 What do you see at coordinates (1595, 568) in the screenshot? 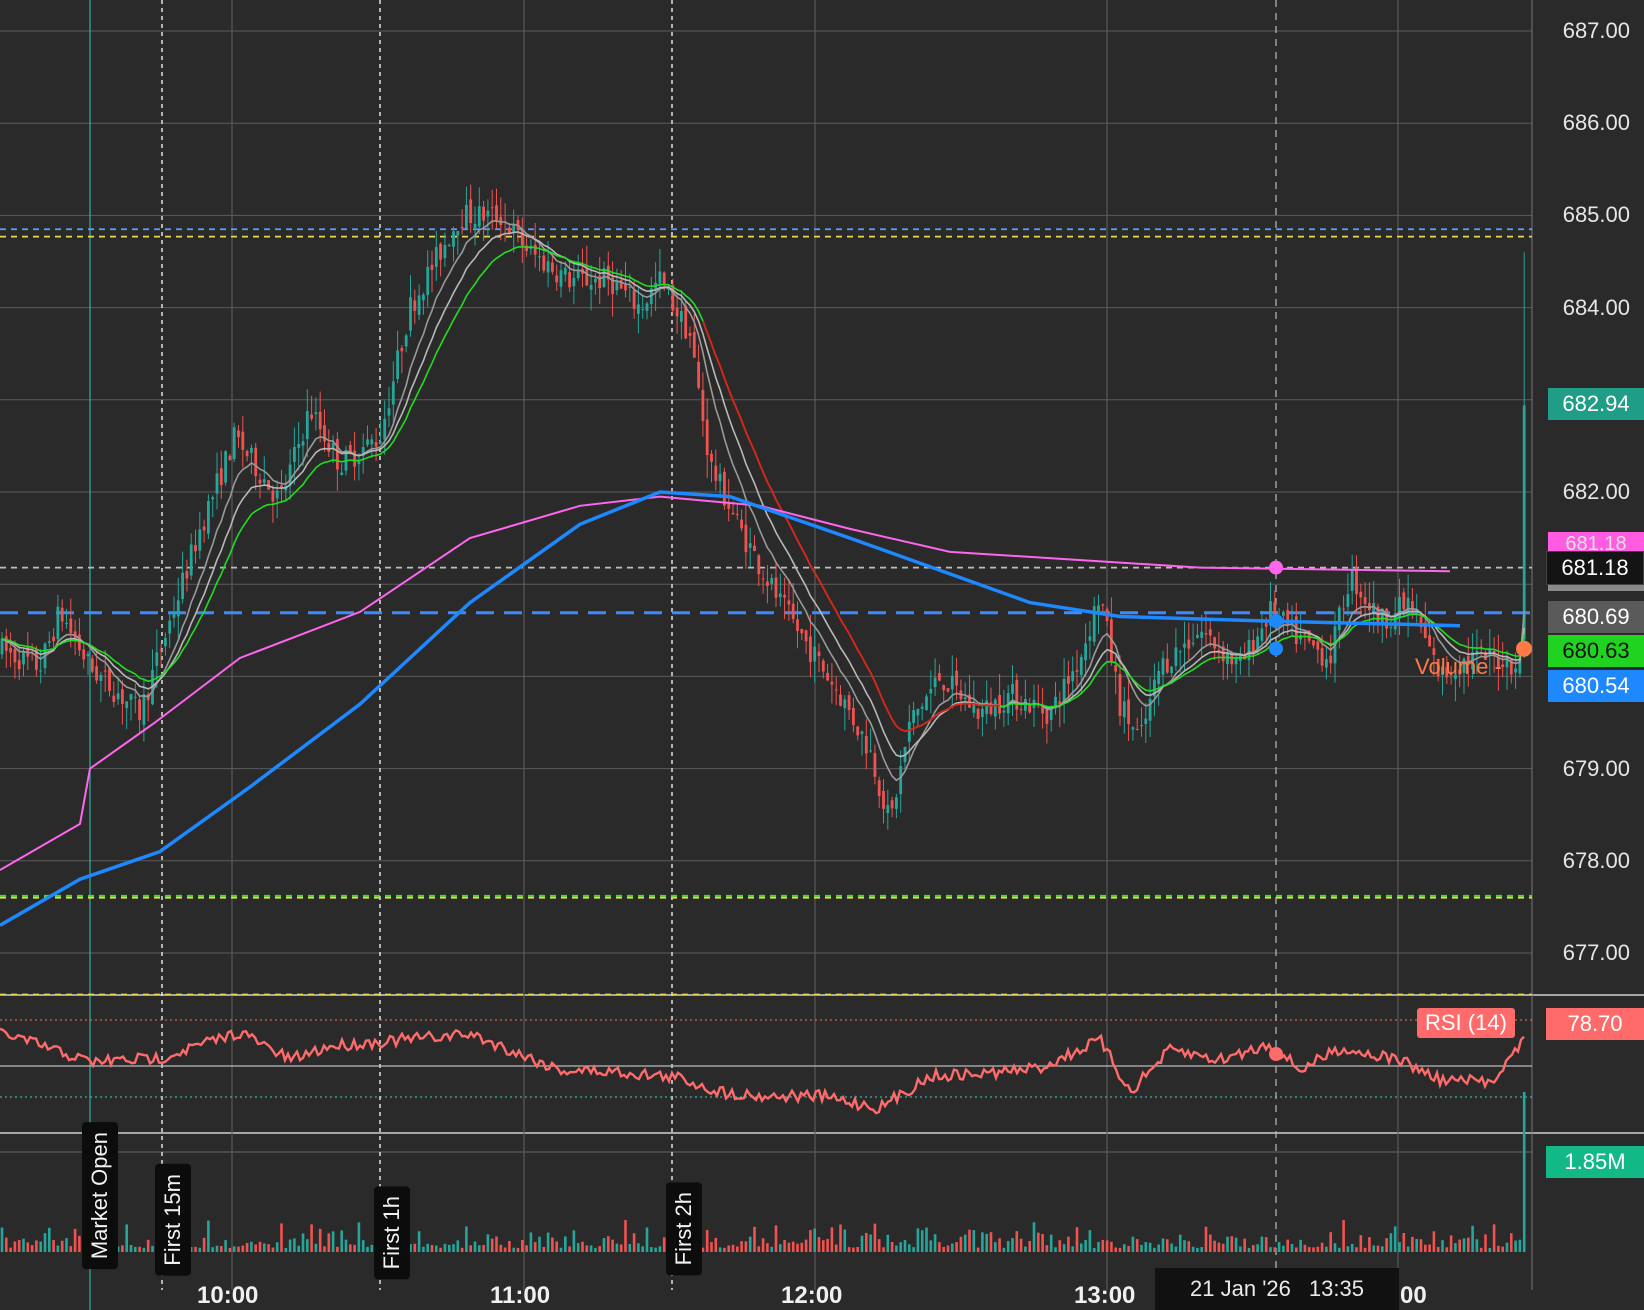
I see `vwap-price-tag: 681.18` at bounding box center [1595, 568].